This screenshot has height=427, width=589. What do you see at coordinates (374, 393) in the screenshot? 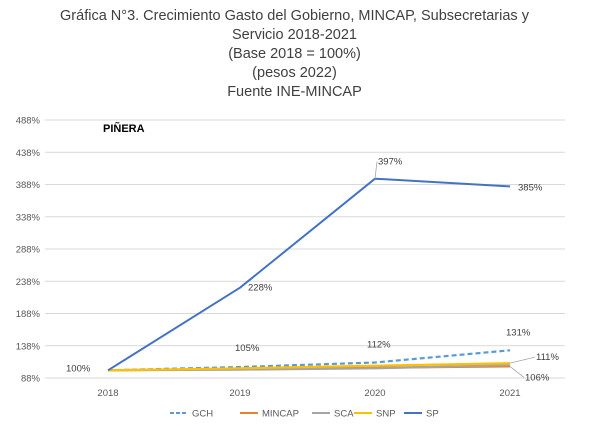
I see `x-tick-label: 2020` at bounding box center [374, 393].